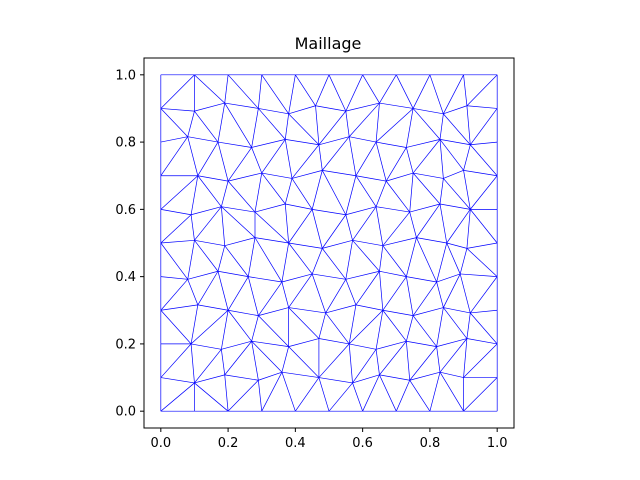 The height and width of the screenshot is (480, 640). What do you see at coordinates (328, 43) in the screenshot?
I see `chart-title: Maillage` at bounding box center [328, 43].